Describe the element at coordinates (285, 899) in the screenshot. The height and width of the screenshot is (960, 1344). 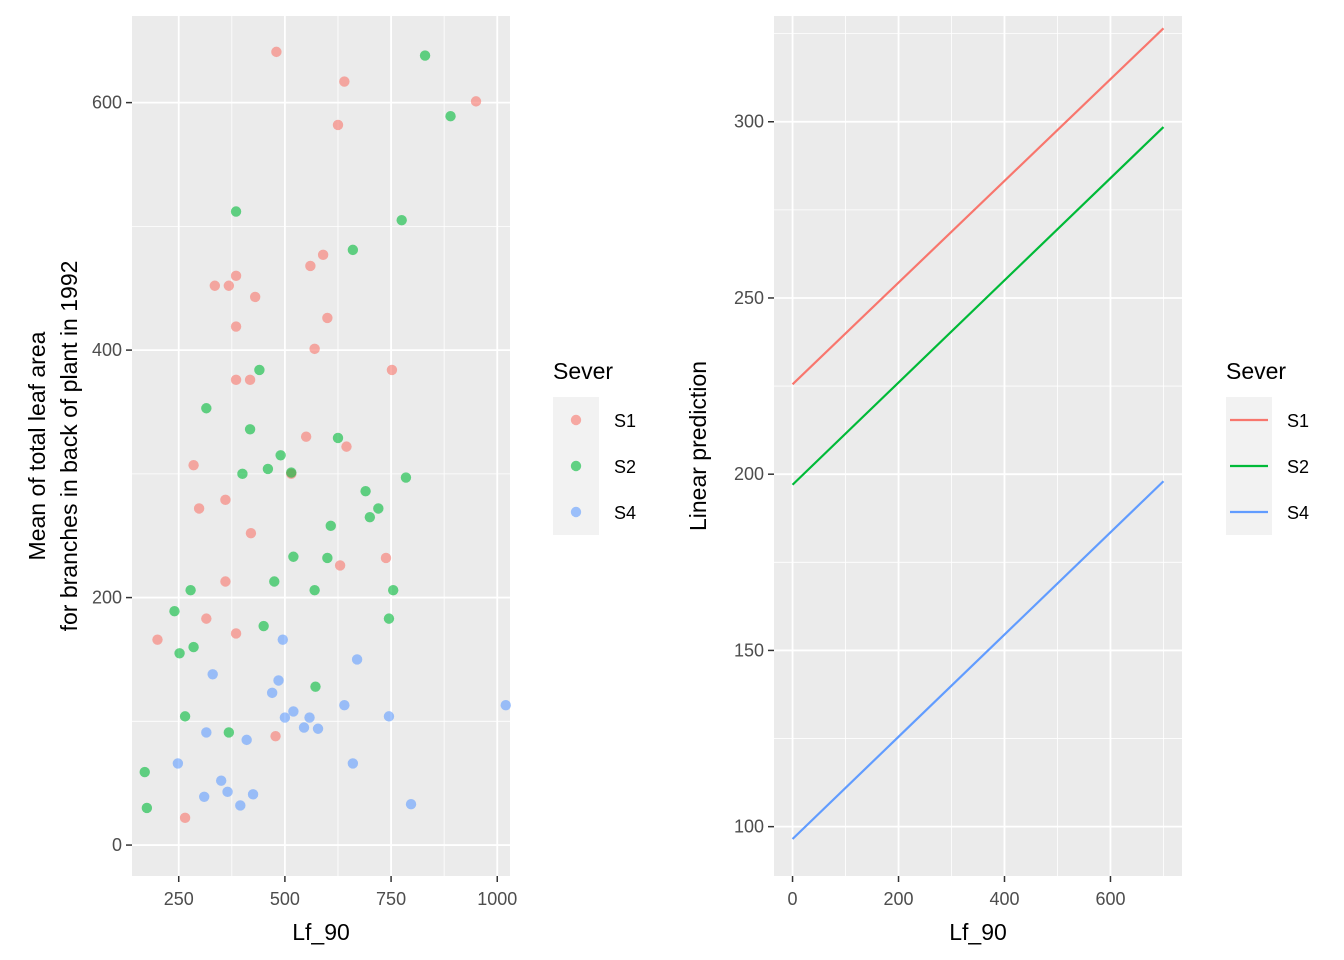
I see `x-tick-label: 500` at that location.